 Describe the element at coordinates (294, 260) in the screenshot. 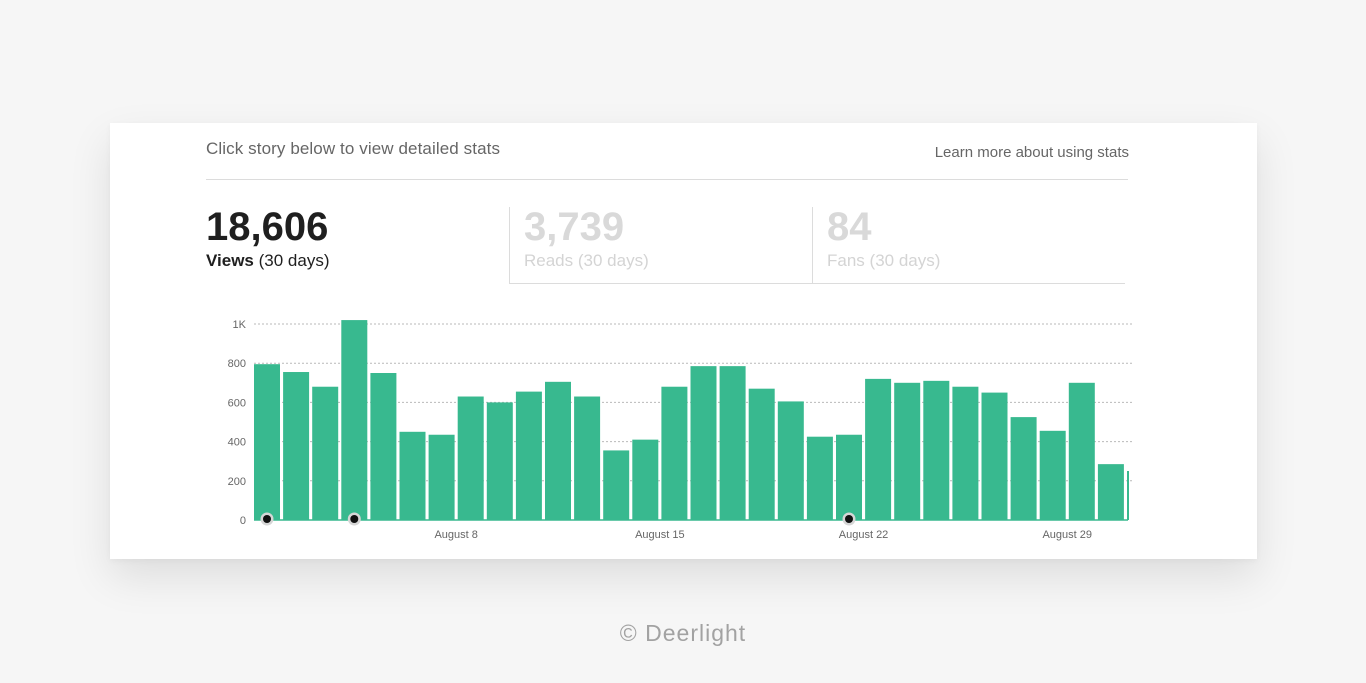

I see `views-period: (30 days)` at that location.